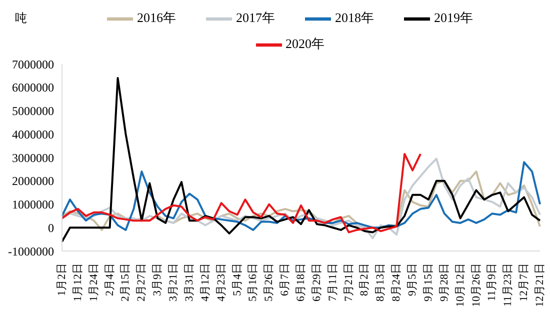 This screenshot has height=323, width=550. Describe the element at coordinates (33, 181) in the screenshot. I see `y-tick-label: 2000000` at that location.